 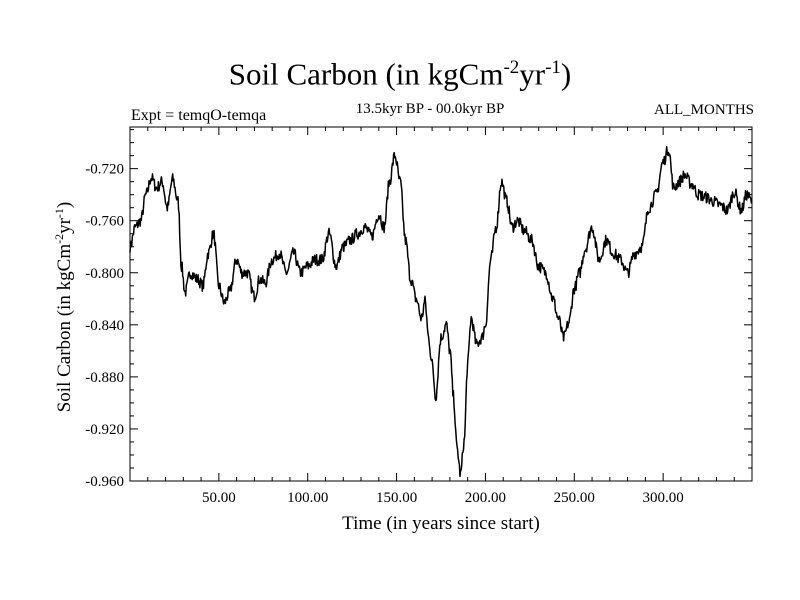 What do you see at coordinates (104, 222) in the screenshot?
I see `y-tick-label: -0.760` at bounding box center [104, 222].